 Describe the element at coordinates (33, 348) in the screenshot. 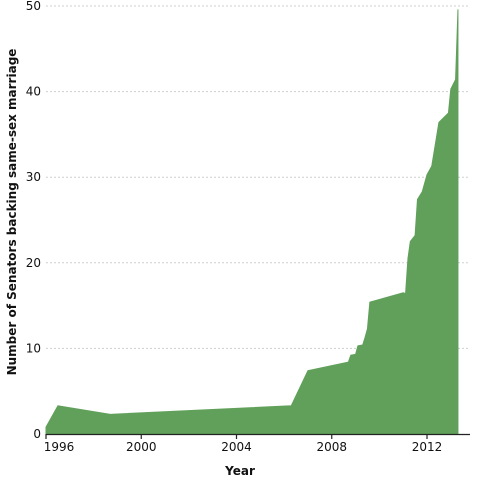

I see `y-tick-label-10: 10` at that location.